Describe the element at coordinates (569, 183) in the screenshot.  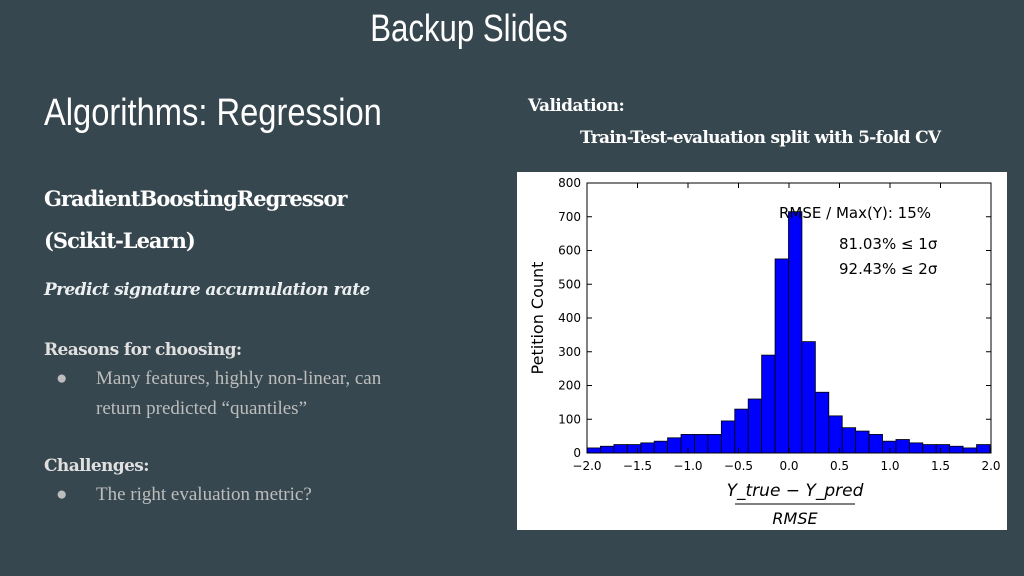
I see `y-tick-label: 800` at that location.